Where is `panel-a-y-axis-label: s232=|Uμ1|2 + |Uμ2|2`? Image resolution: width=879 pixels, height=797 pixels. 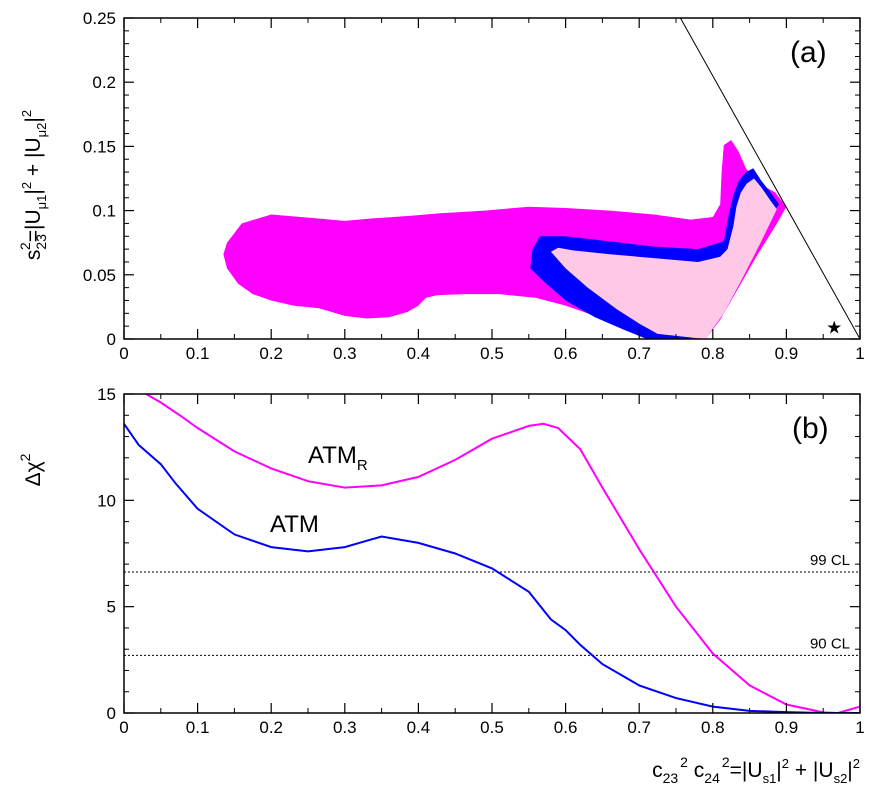 panel-a-y-axis-label: s232=|Uμ1|2 + |Uμ2|2 is located at coordinates (33, 185).